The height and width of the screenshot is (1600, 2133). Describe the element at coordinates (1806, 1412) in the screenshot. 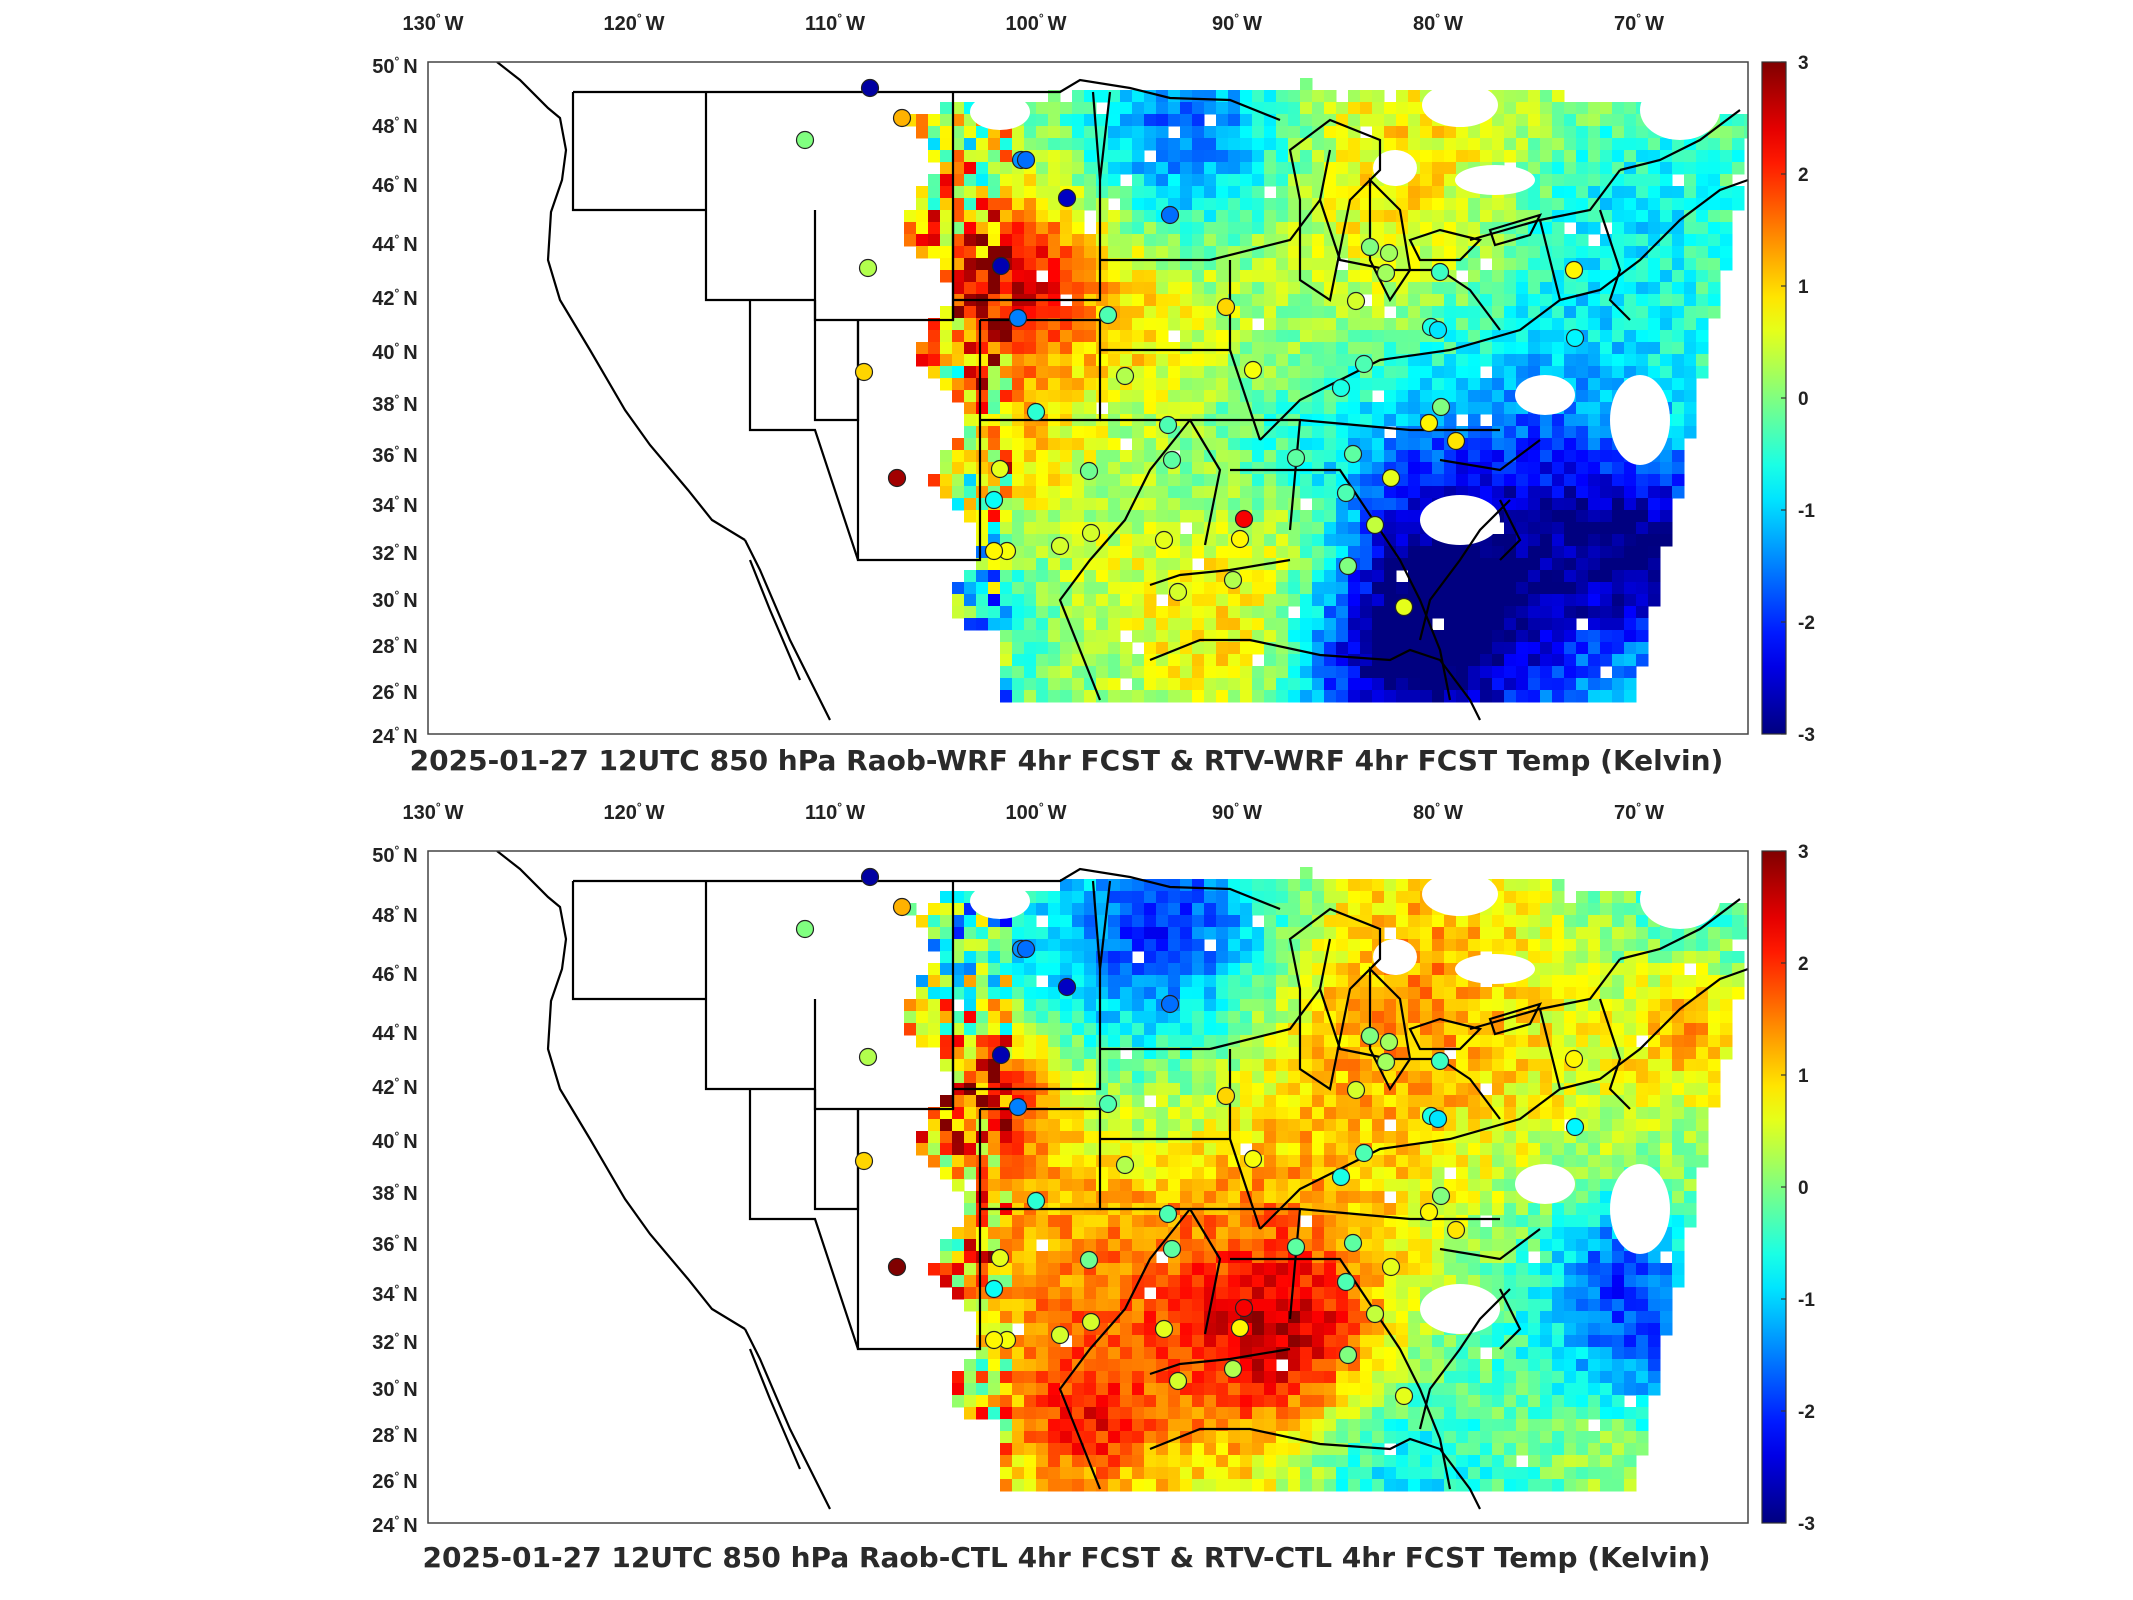

I see `colorbar-tick-label: -2` at that location.